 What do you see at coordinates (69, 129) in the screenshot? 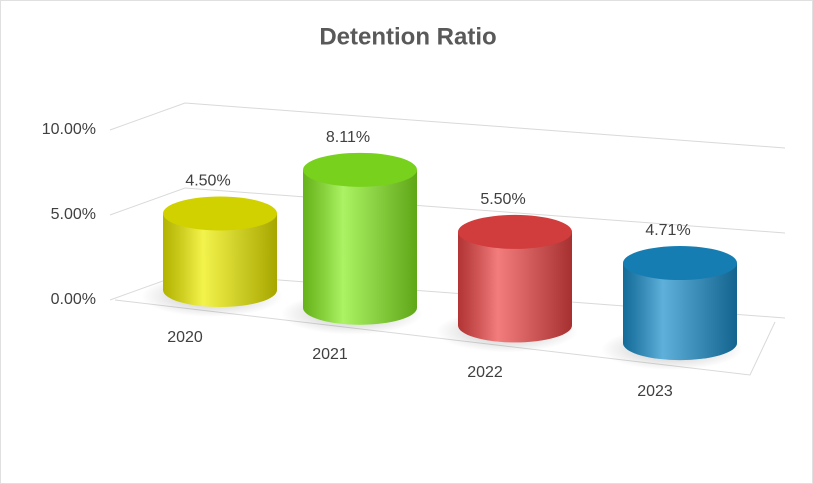
I see `y-tick-label: 10.00%` at bounding box center [69, 129].